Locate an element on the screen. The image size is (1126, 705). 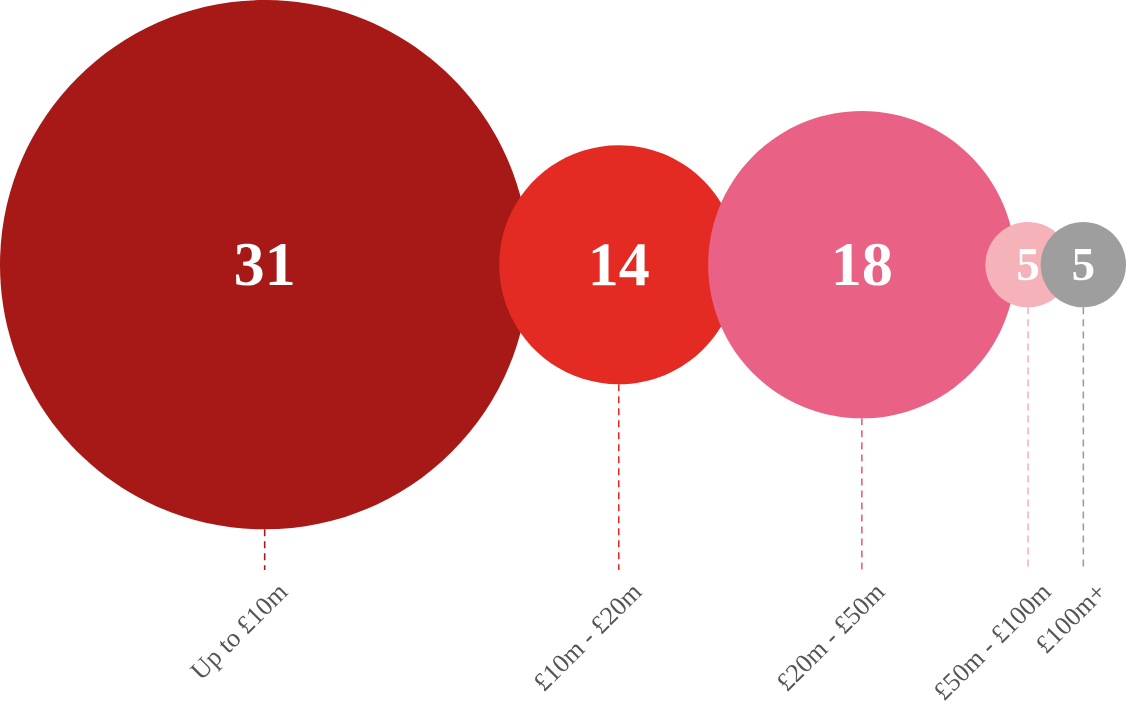
data-label: 31 is located at coordinates (264, 264).